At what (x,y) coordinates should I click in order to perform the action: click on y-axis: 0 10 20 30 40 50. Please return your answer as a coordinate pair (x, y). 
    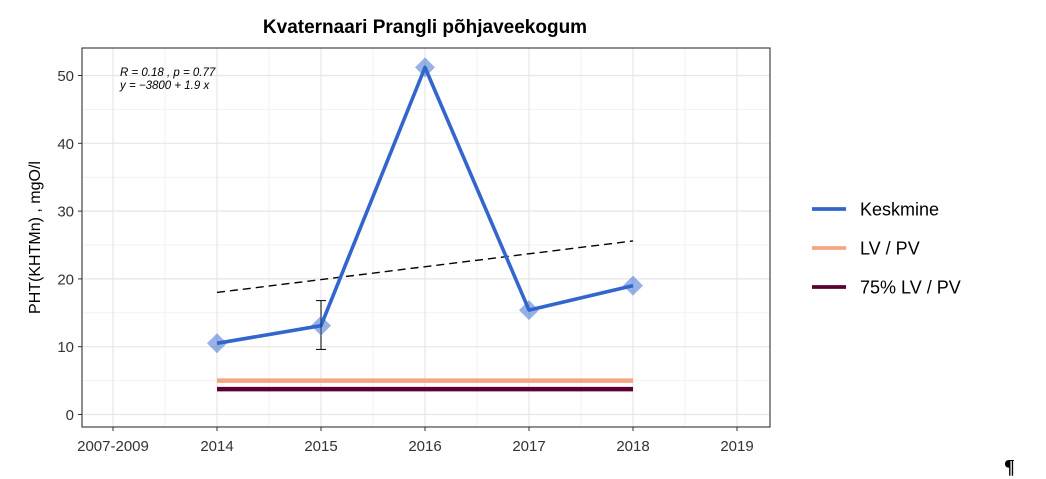
    Looking at the image, I should click on (69, 246).